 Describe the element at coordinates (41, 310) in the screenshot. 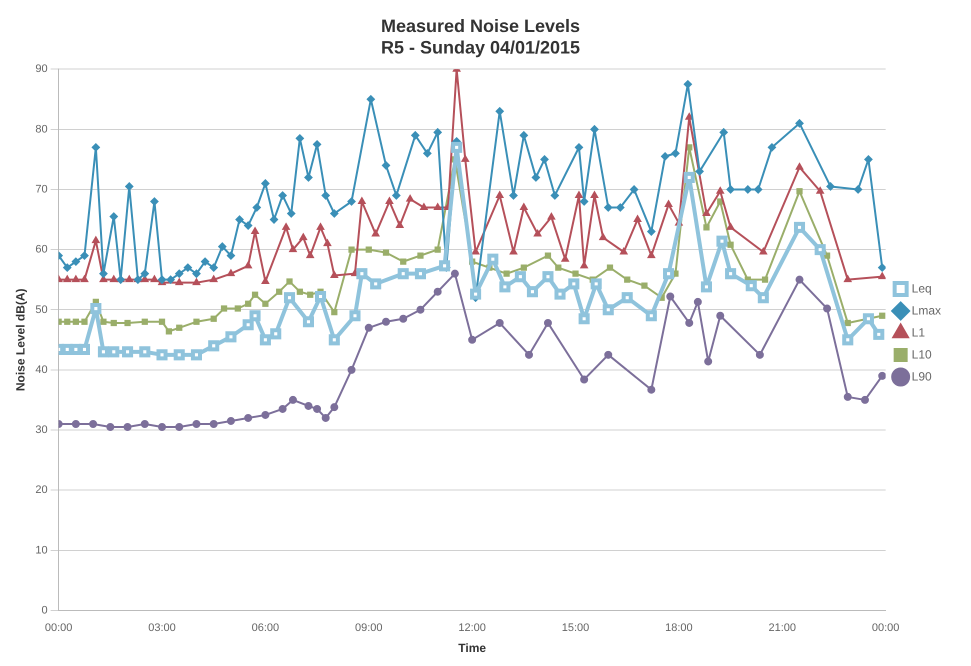

I see `y-tick-label: 50` at that location.